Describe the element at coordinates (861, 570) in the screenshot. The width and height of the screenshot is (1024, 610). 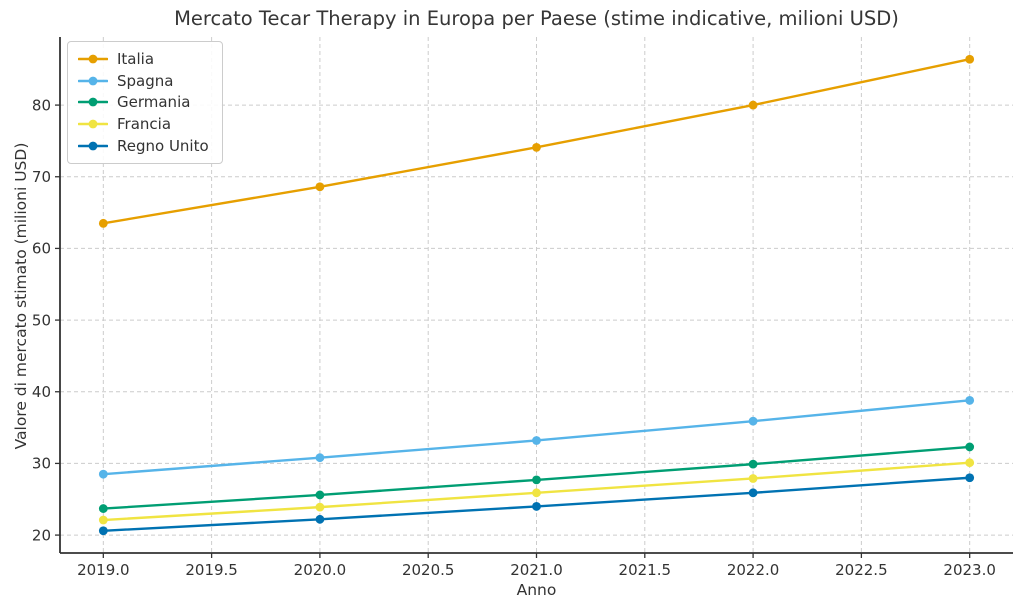
I see `x-tick-label: 2022.5` at that location.